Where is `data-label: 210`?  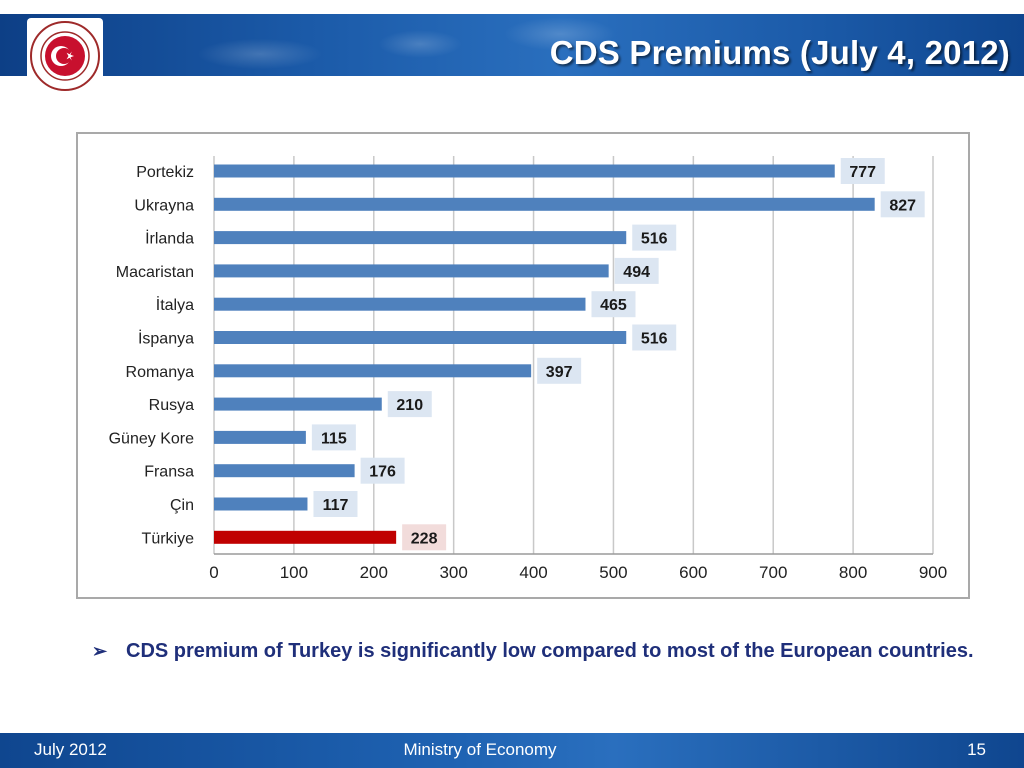
data-label: 210 is located at coordinates (409, 405).